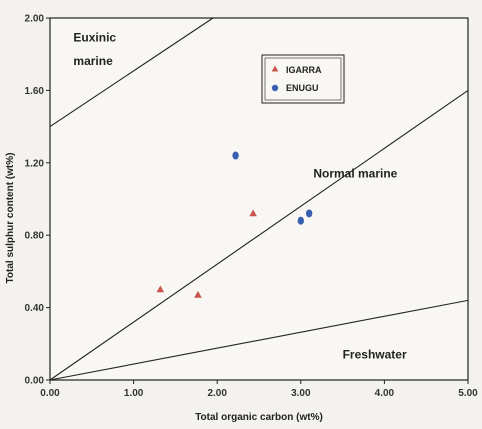 The image size is (482, 429). I want to click on y-tick-label: 1.60, so click(35, 91).